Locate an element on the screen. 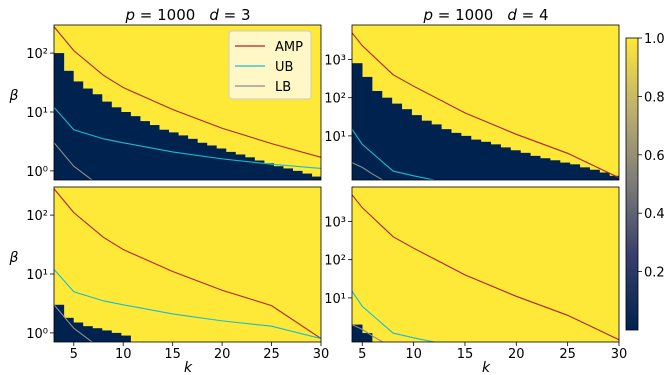 The height and width of the screenshot is (375, 664). colorbar-tick-label: 1.0 is located at coordinates (654, 39).